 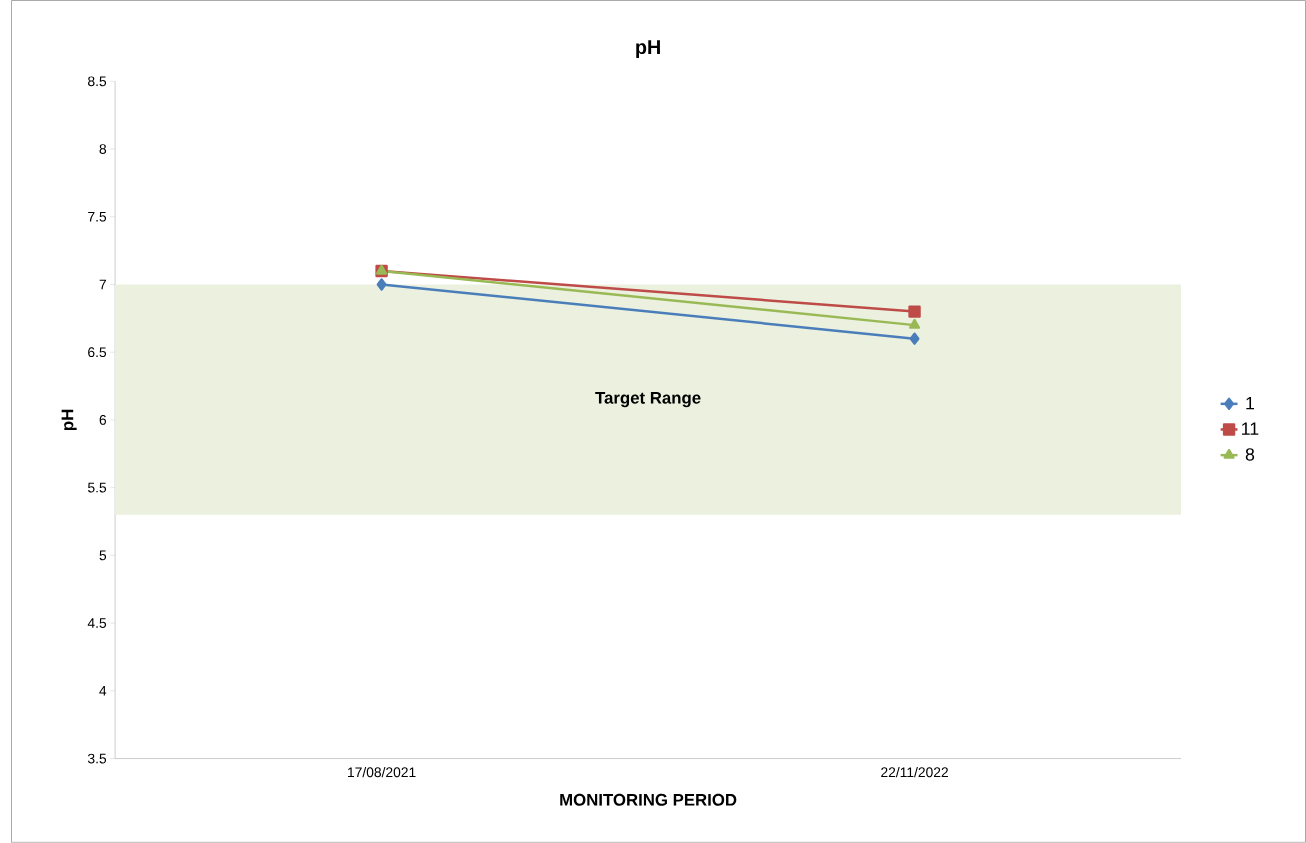 I want to click on y-tick-label: 7, so click(x=102, y=284).